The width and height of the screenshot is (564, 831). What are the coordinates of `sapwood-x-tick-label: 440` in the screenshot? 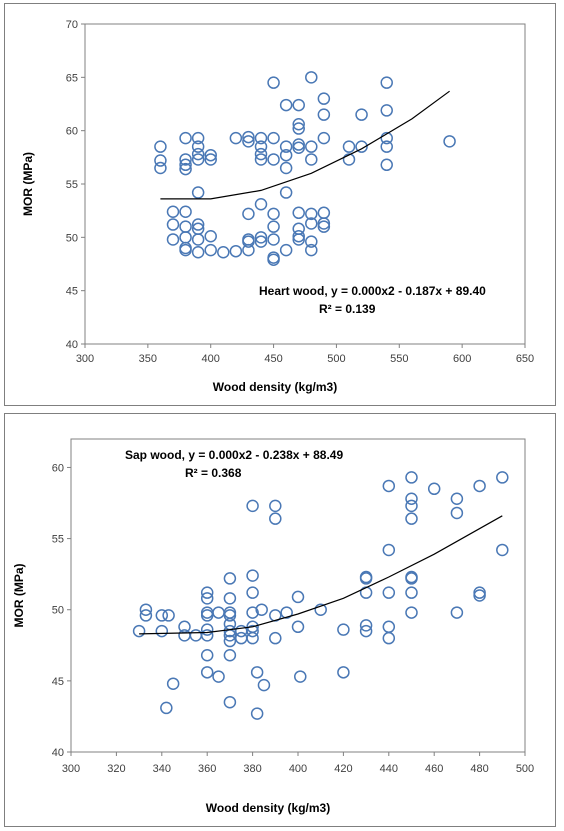 It's located at (389, 769).